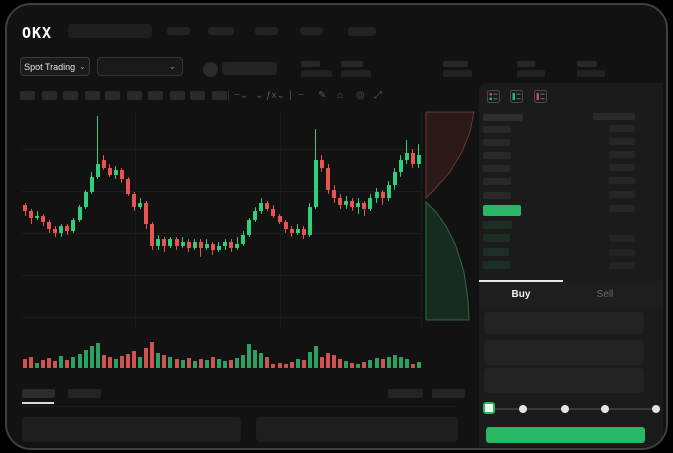  I want to click on spread-price-bar, so click(502, 210).